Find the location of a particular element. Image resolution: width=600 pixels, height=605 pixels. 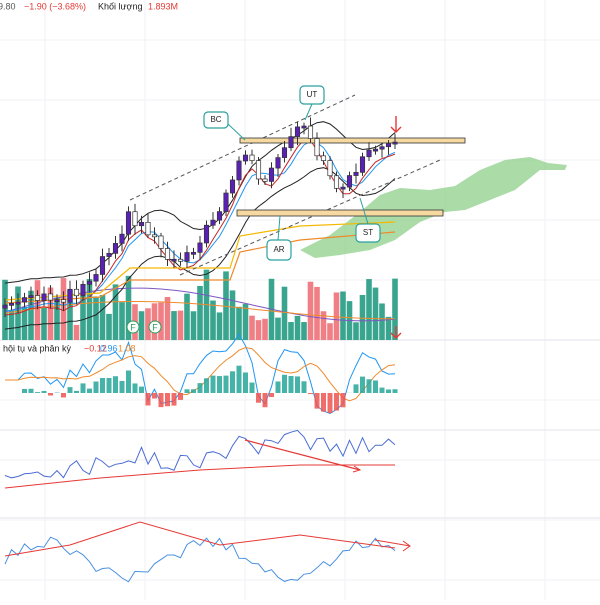

callout: BC is located at coordinates (224, 126).